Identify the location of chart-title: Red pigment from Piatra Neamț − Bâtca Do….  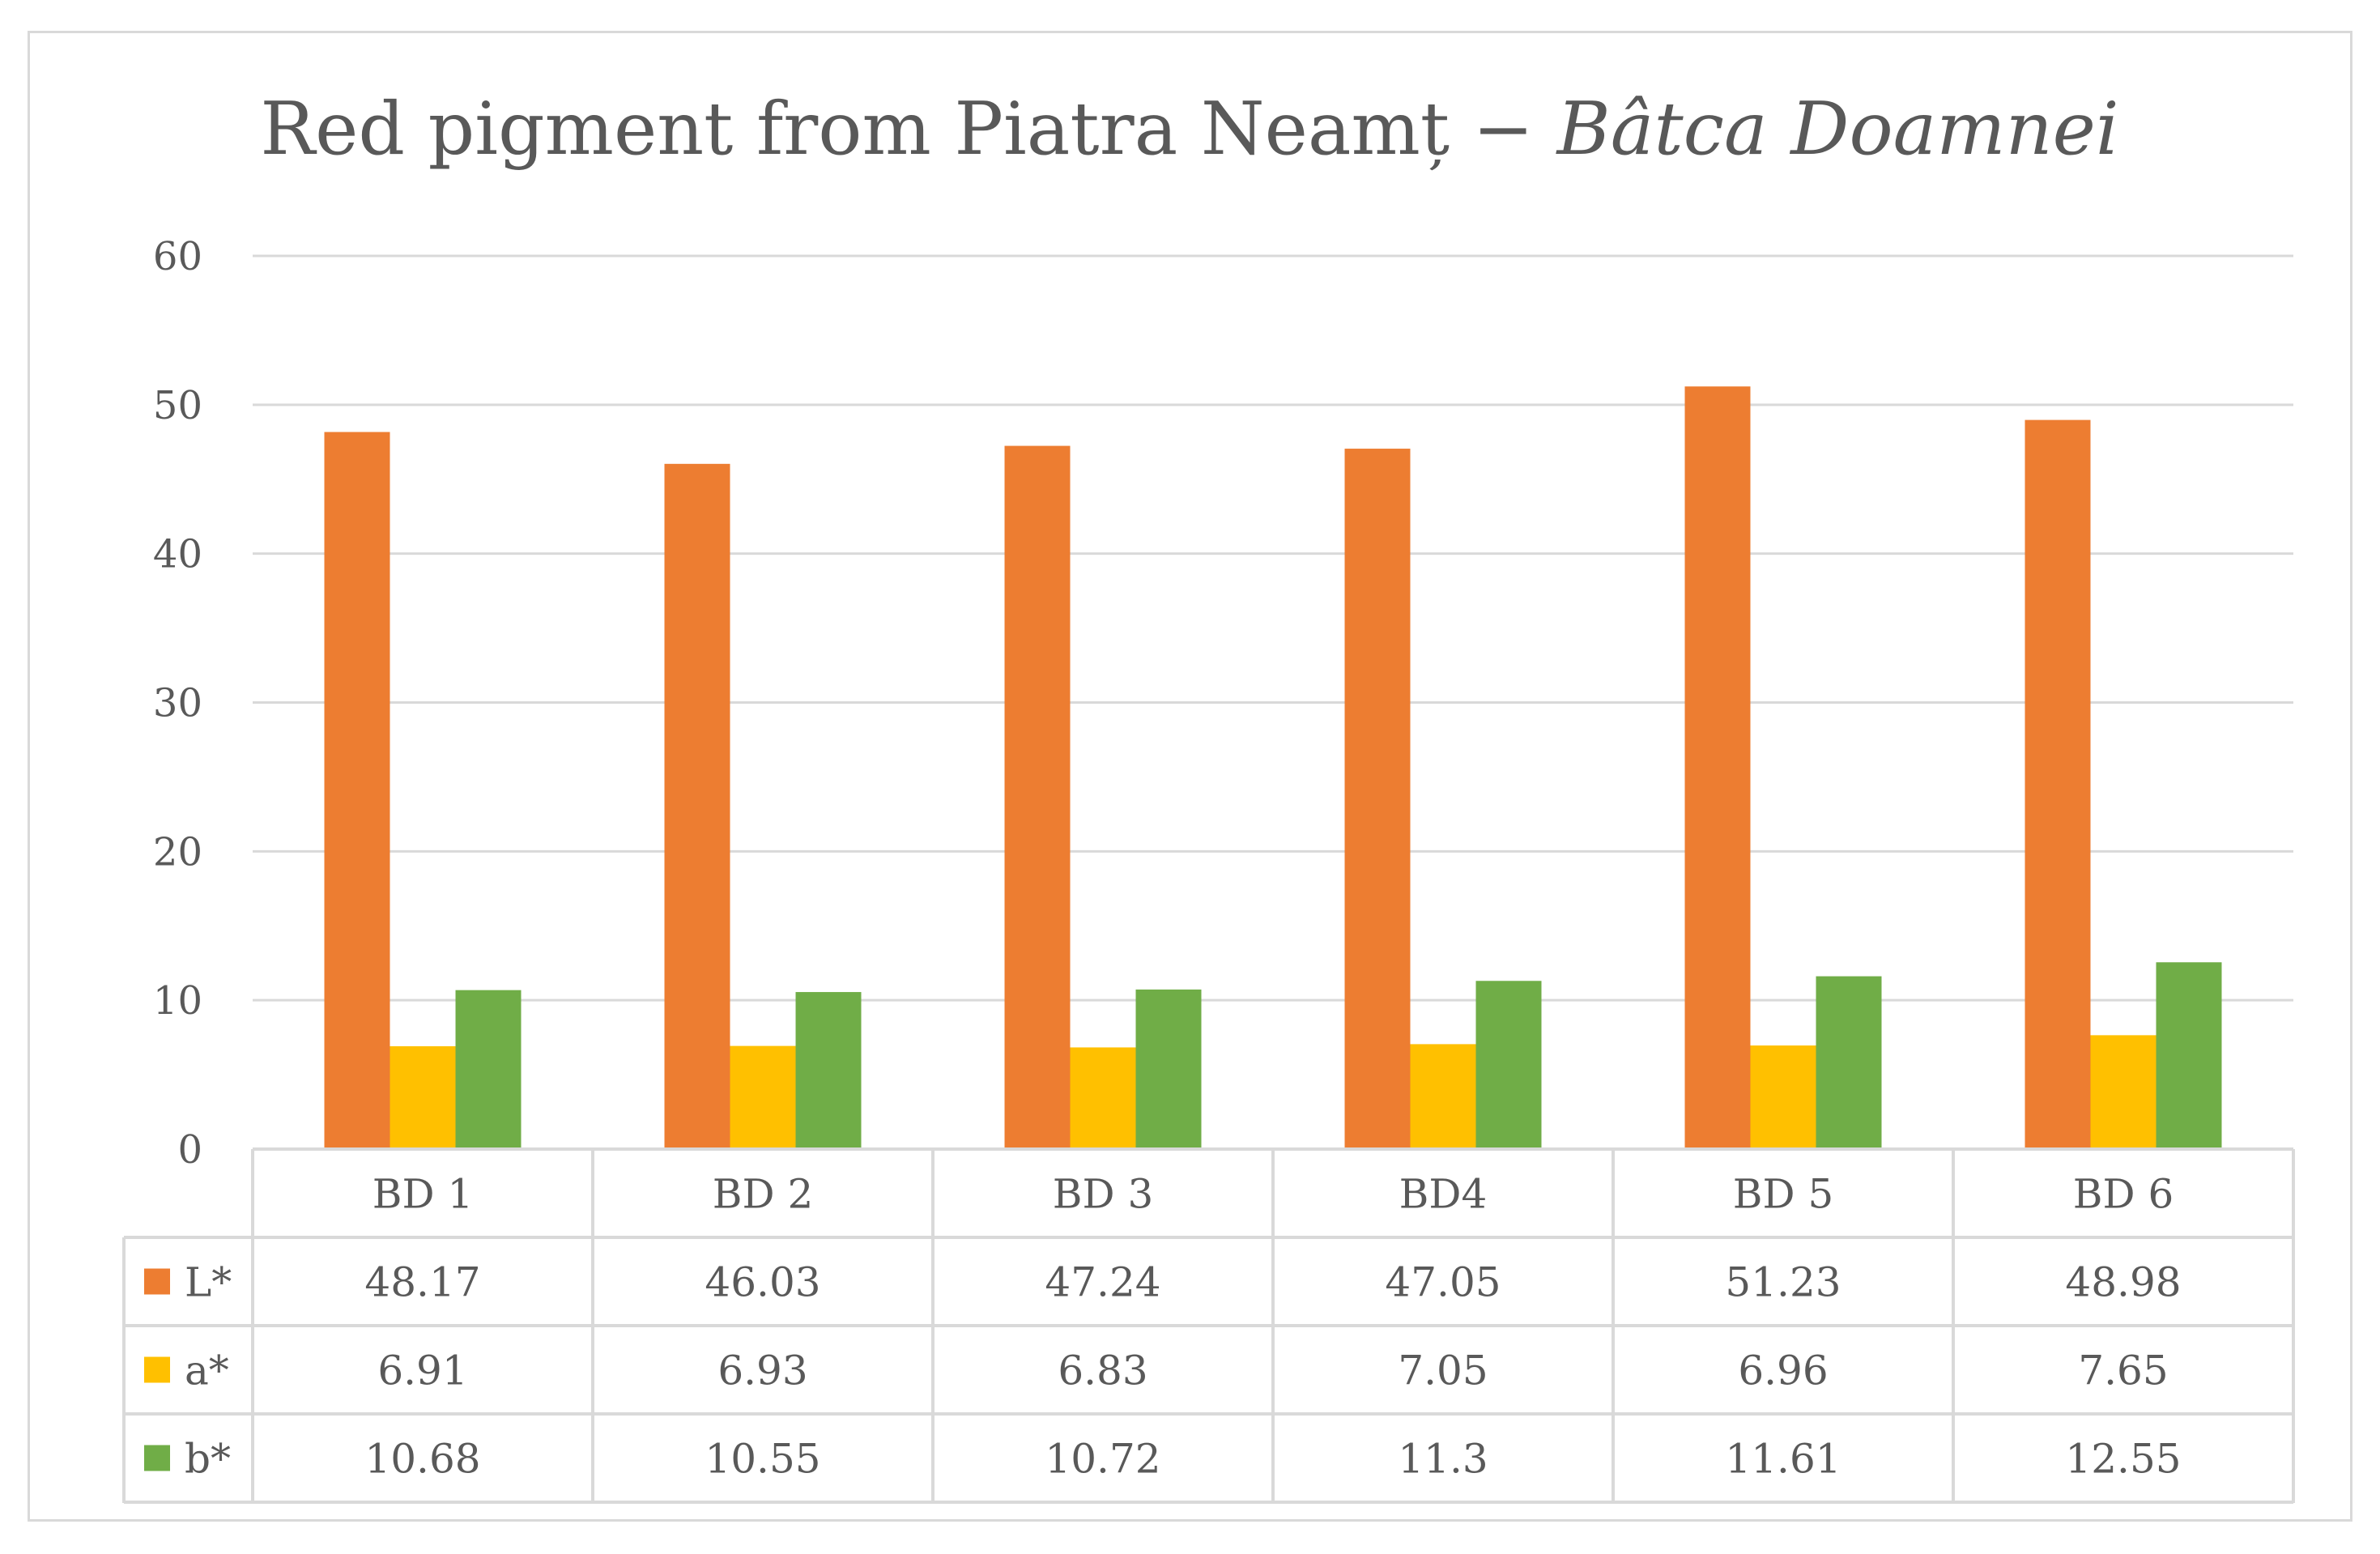
(1189, 129).